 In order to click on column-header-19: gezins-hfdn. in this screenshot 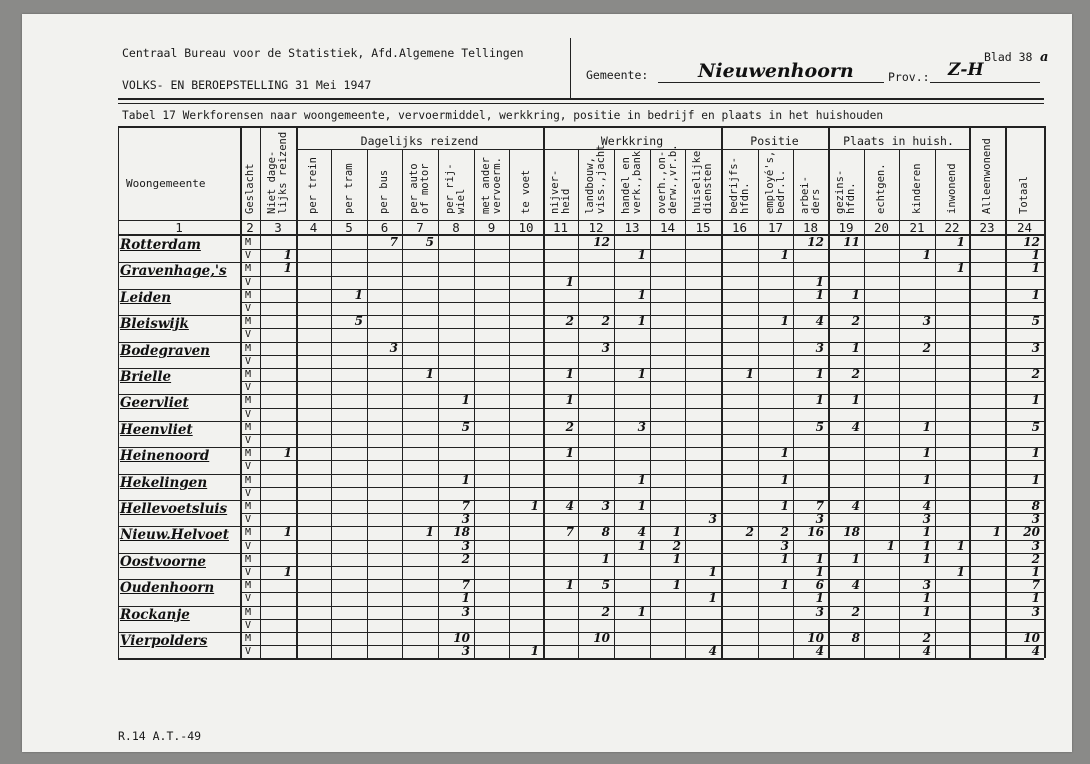, I will do `click(845, 192)`.